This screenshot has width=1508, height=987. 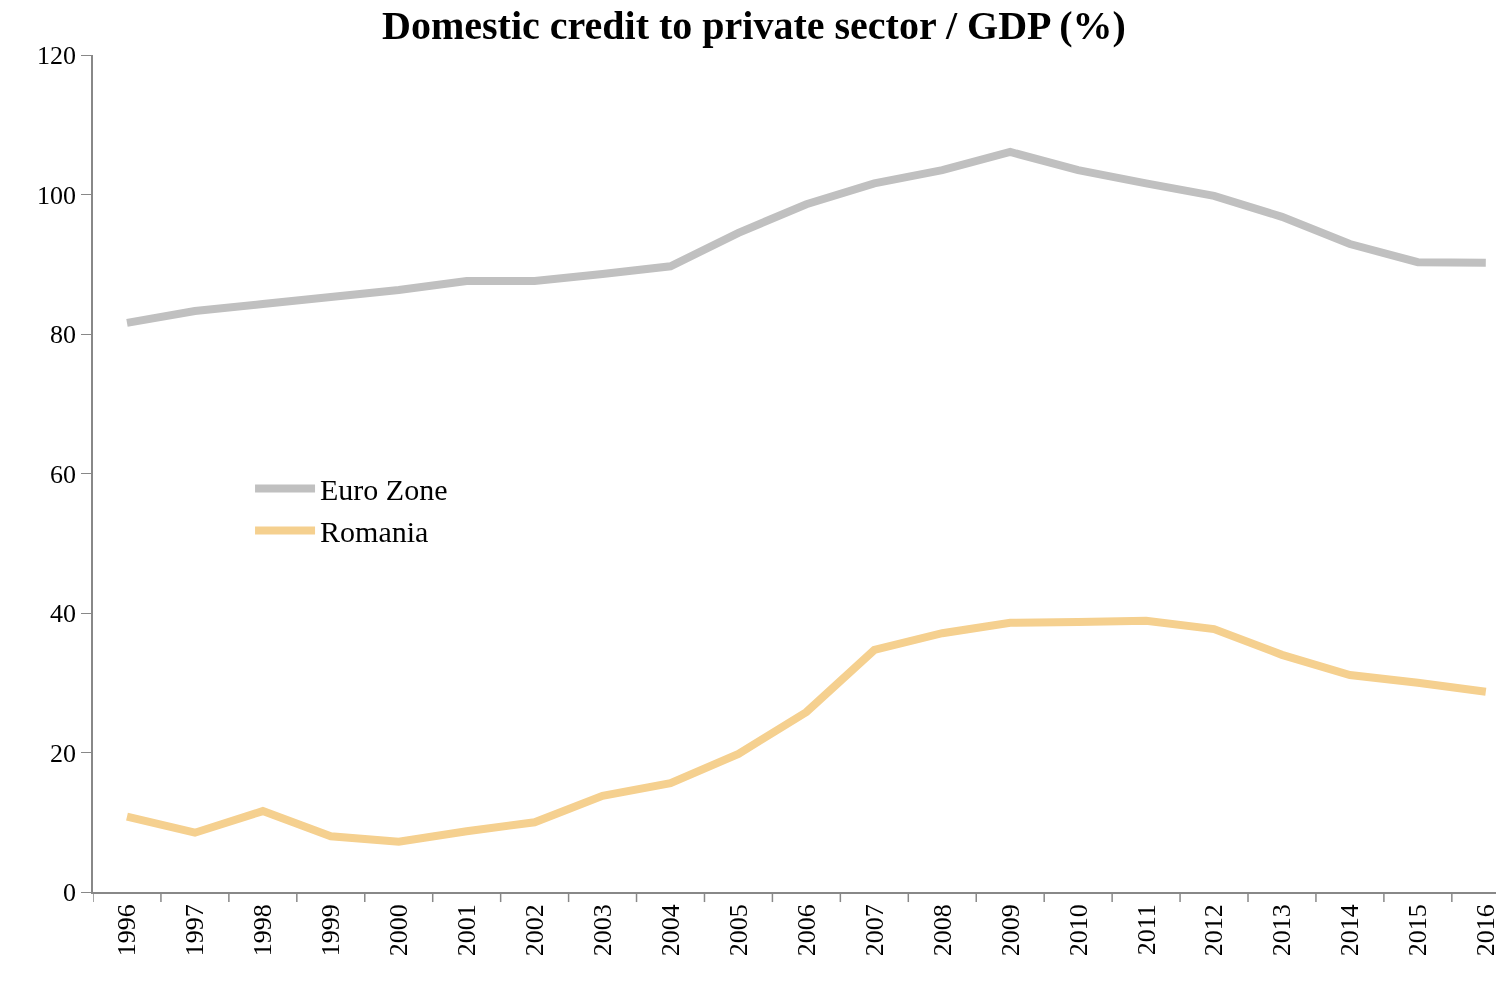 I want to click on x-tick-label: 2013, so click(x=1282, y=930).